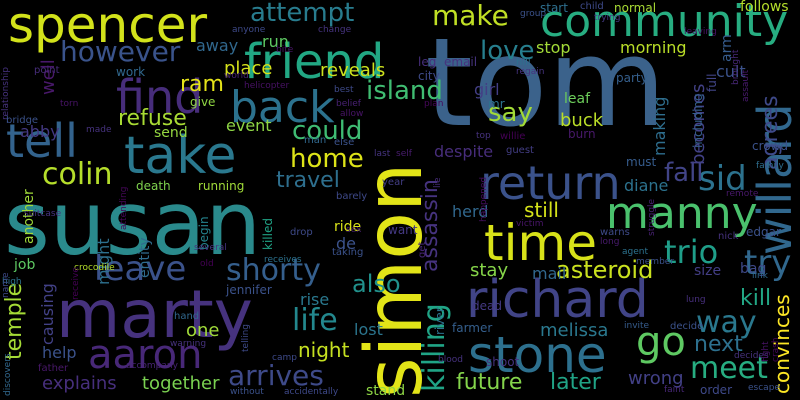 The image size is (800, 400). What do you see at coordinates (487, 306) in the screenshot?
I see `word-dead: dead` at bounding box center [487, 306].